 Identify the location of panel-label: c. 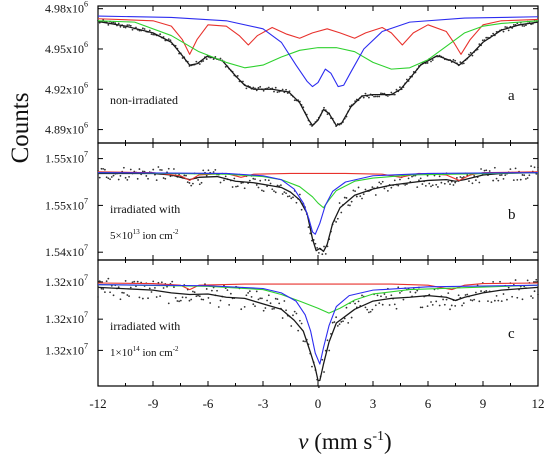
(511, 334).